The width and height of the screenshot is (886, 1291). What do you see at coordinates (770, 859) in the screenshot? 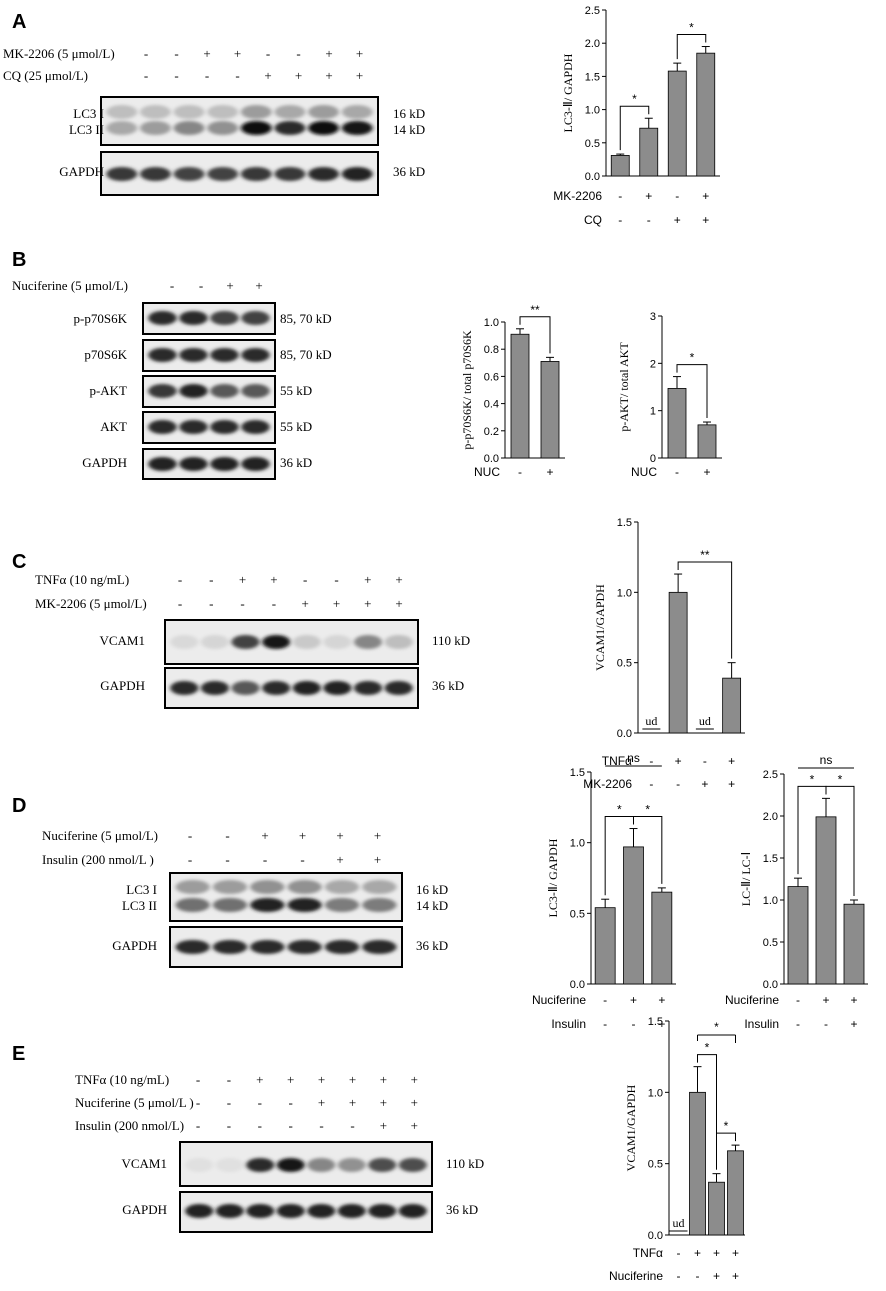
I see `y-tick-label: 1.5` at bounding box center [770, 859].